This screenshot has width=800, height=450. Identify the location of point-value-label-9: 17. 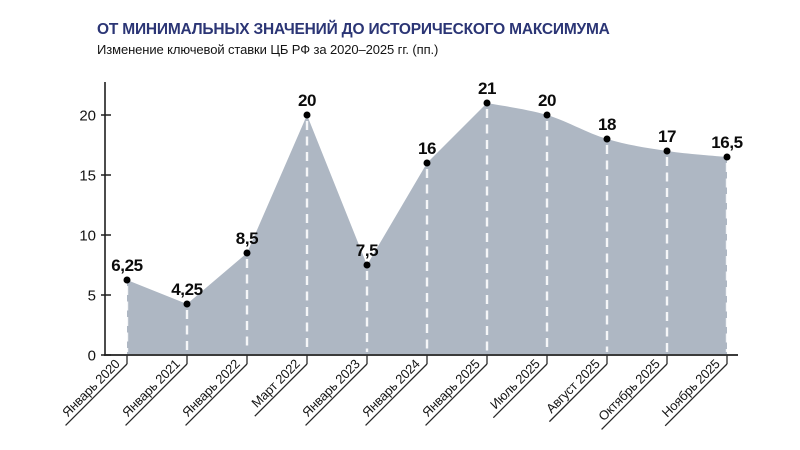
(667, 136).